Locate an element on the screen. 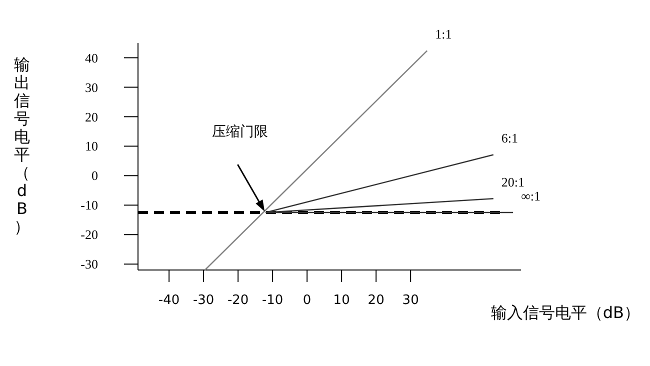 This screenshot has width=650, height=366. x-tick-label: -20 is located at coordinates (238, 300).